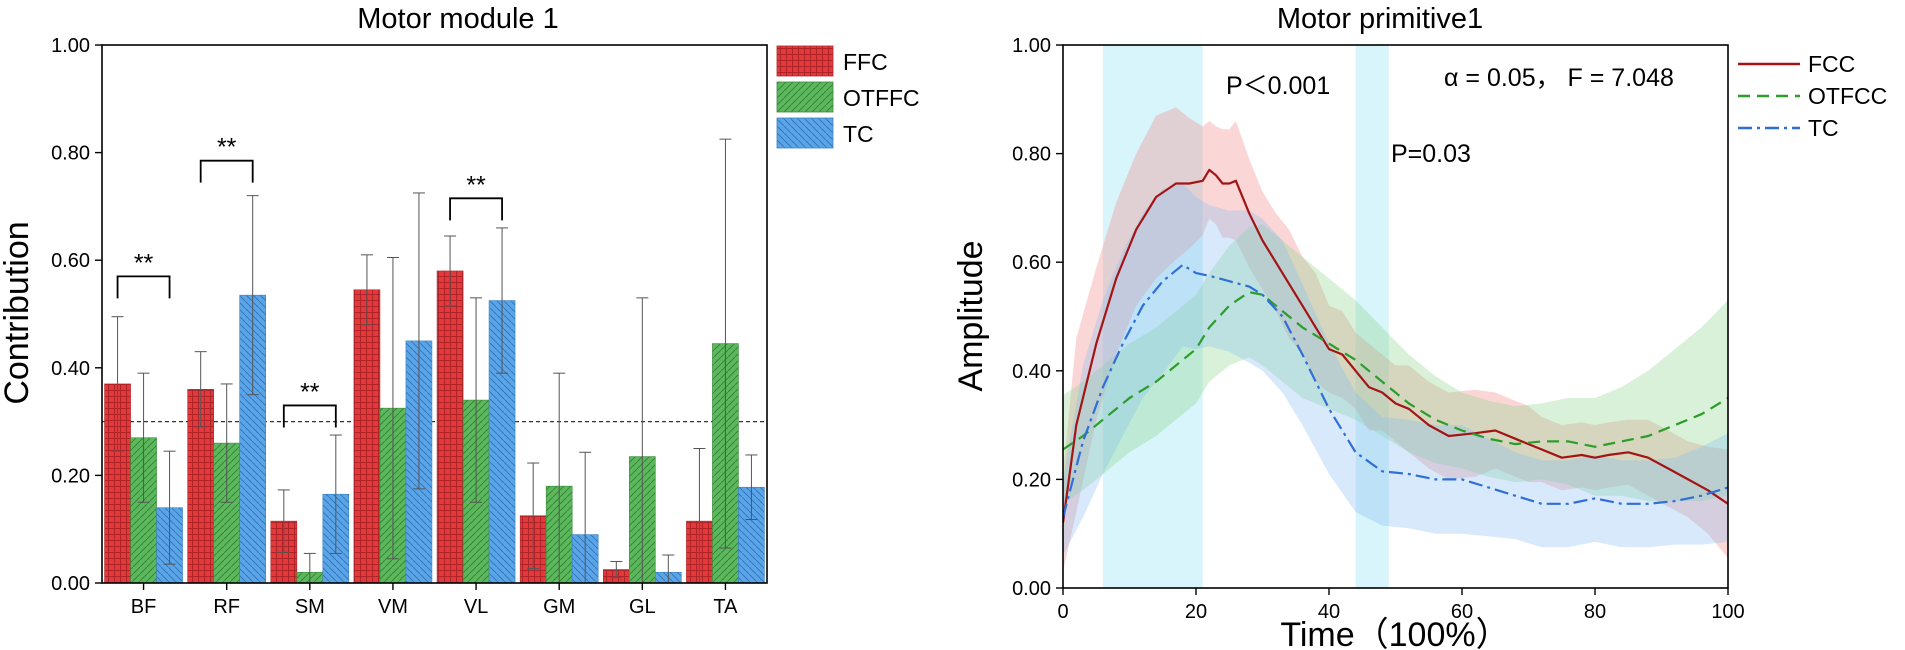 The image size is (1905, 650). What do you see at coordinates (70, 369) in the screenshot?
I see `bar-y-tick-label: 0.40` at bounding box center [70, 369].